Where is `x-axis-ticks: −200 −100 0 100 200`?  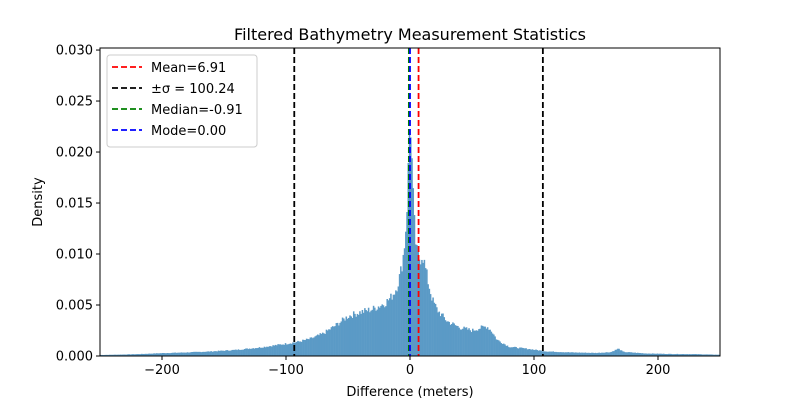
x-axis-ticks: −200 −100 0 100 200 is located at coordinates (407, 367).